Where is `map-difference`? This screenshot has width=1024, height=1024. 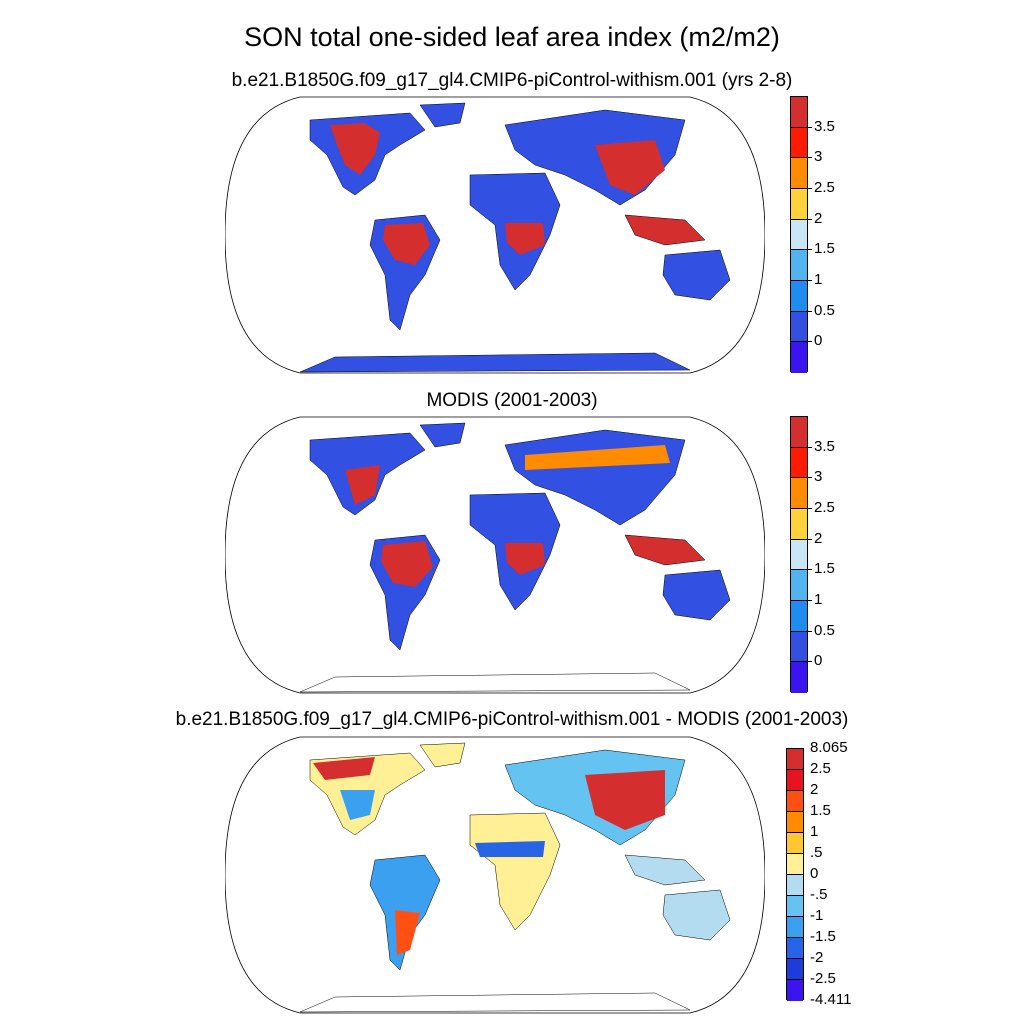
map-difference is located at coordinates (495, 875).